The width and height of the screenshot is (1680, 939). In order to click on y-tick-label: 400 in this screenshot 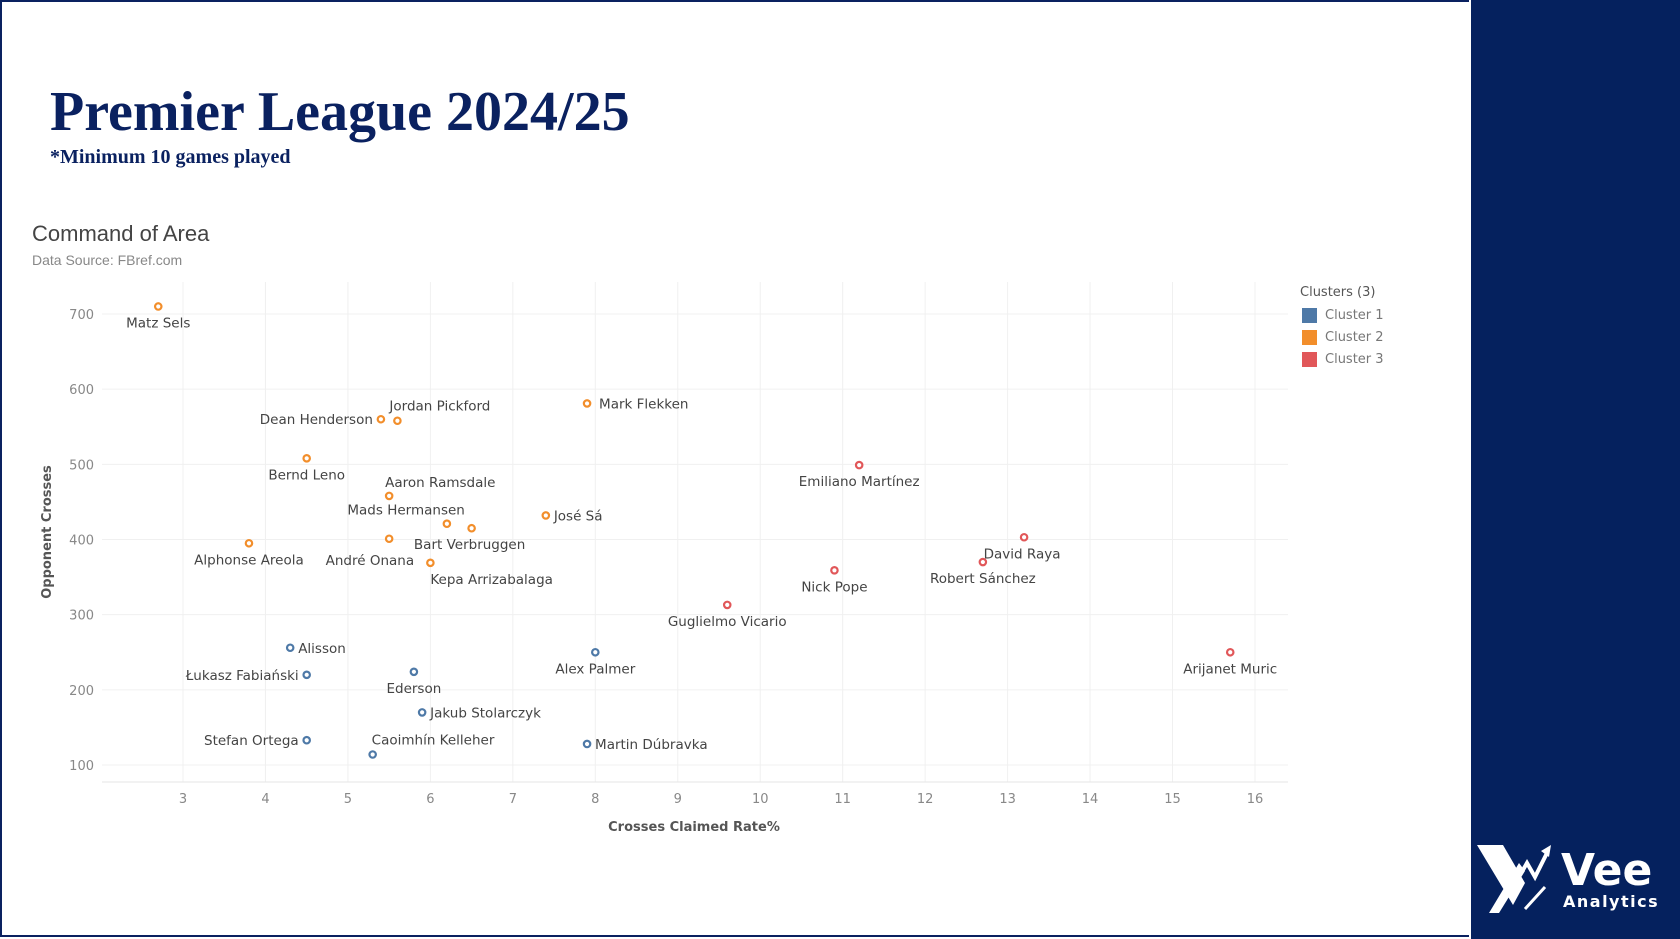, I will do `click(81, 541)`.